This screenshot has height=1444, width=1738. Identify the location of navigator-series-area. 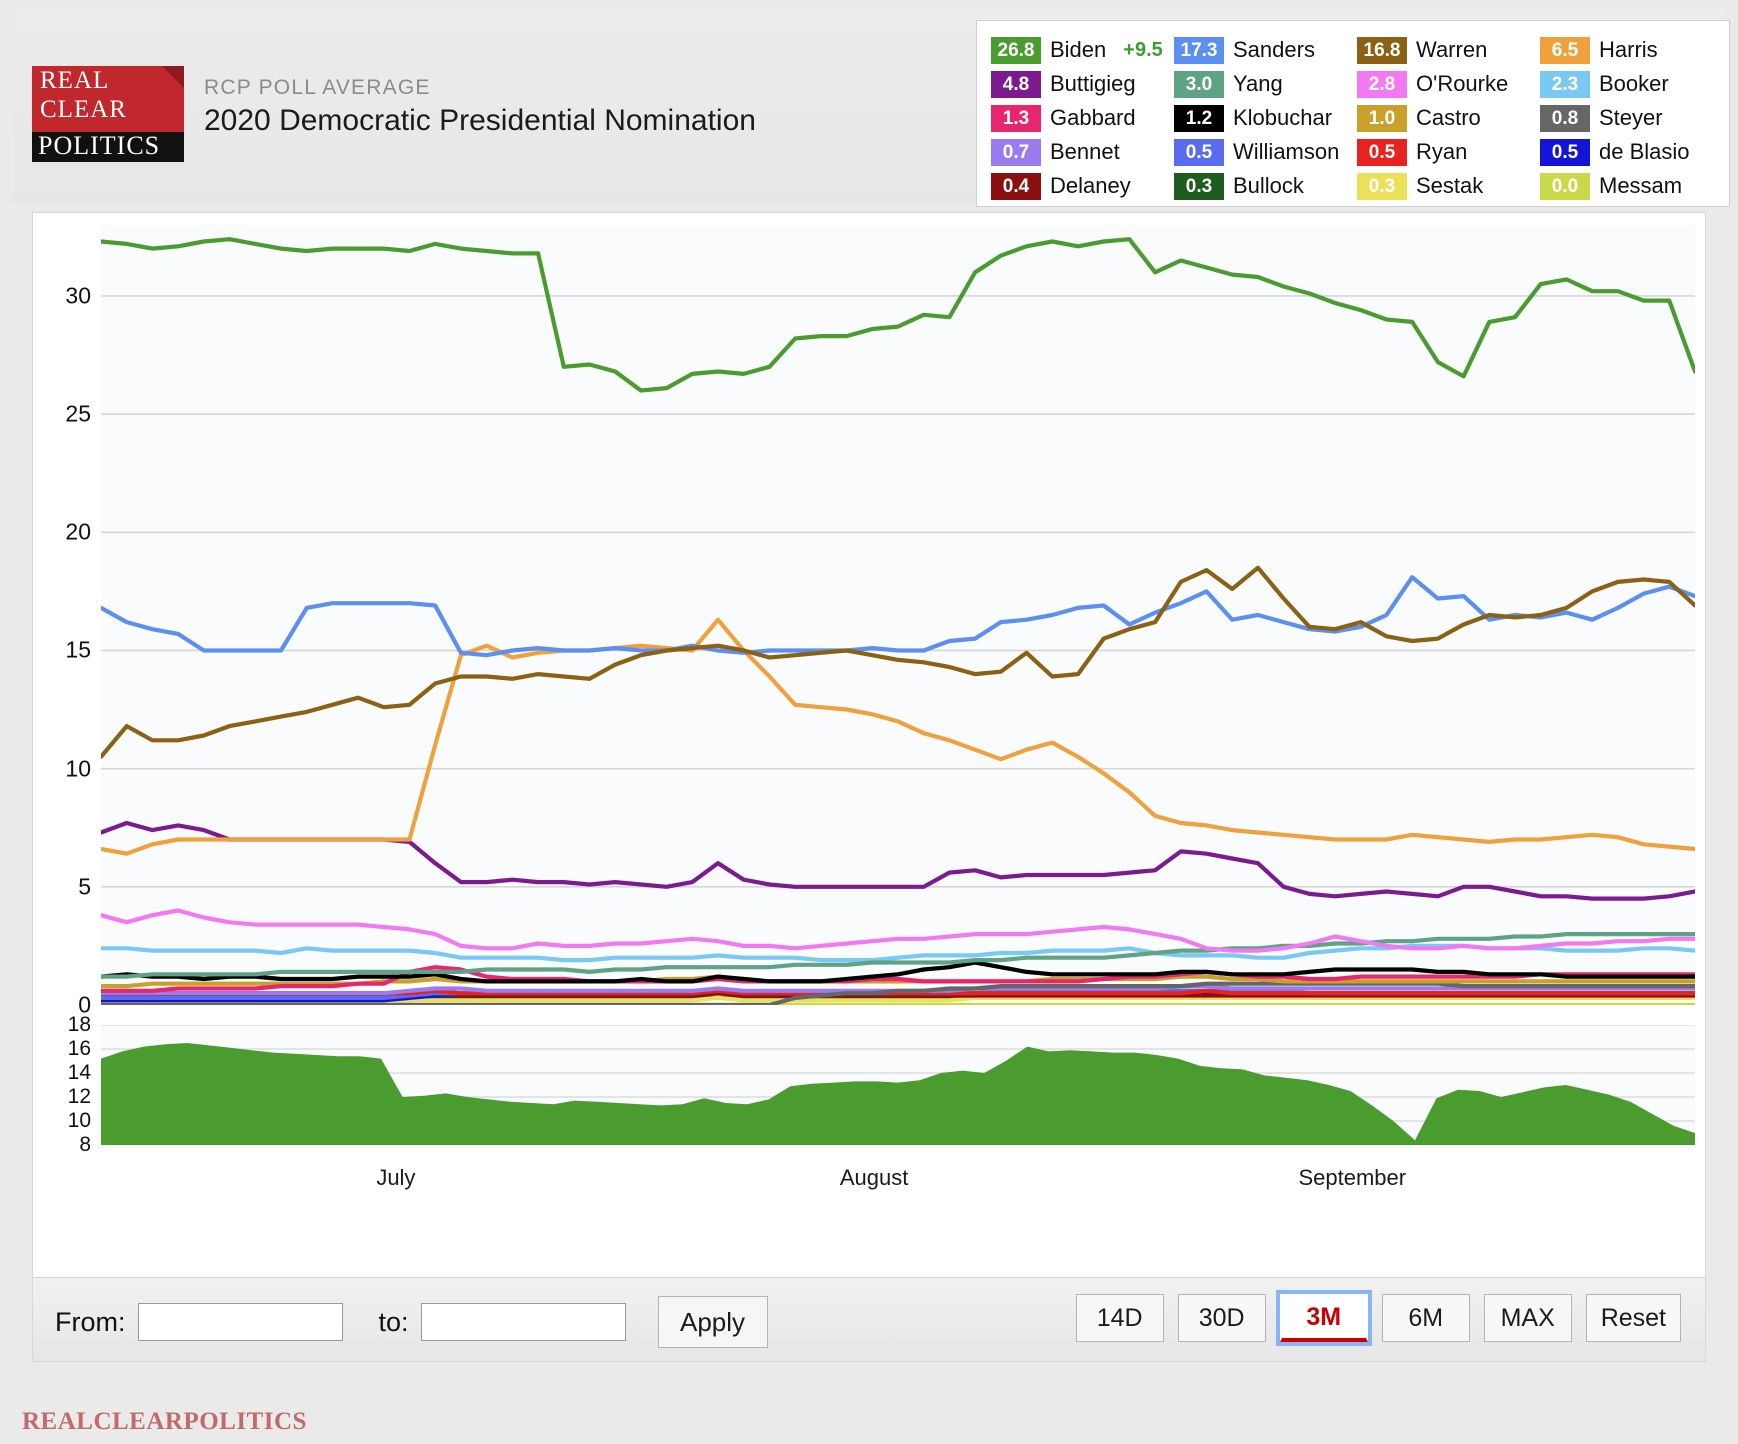
(898, 1094).